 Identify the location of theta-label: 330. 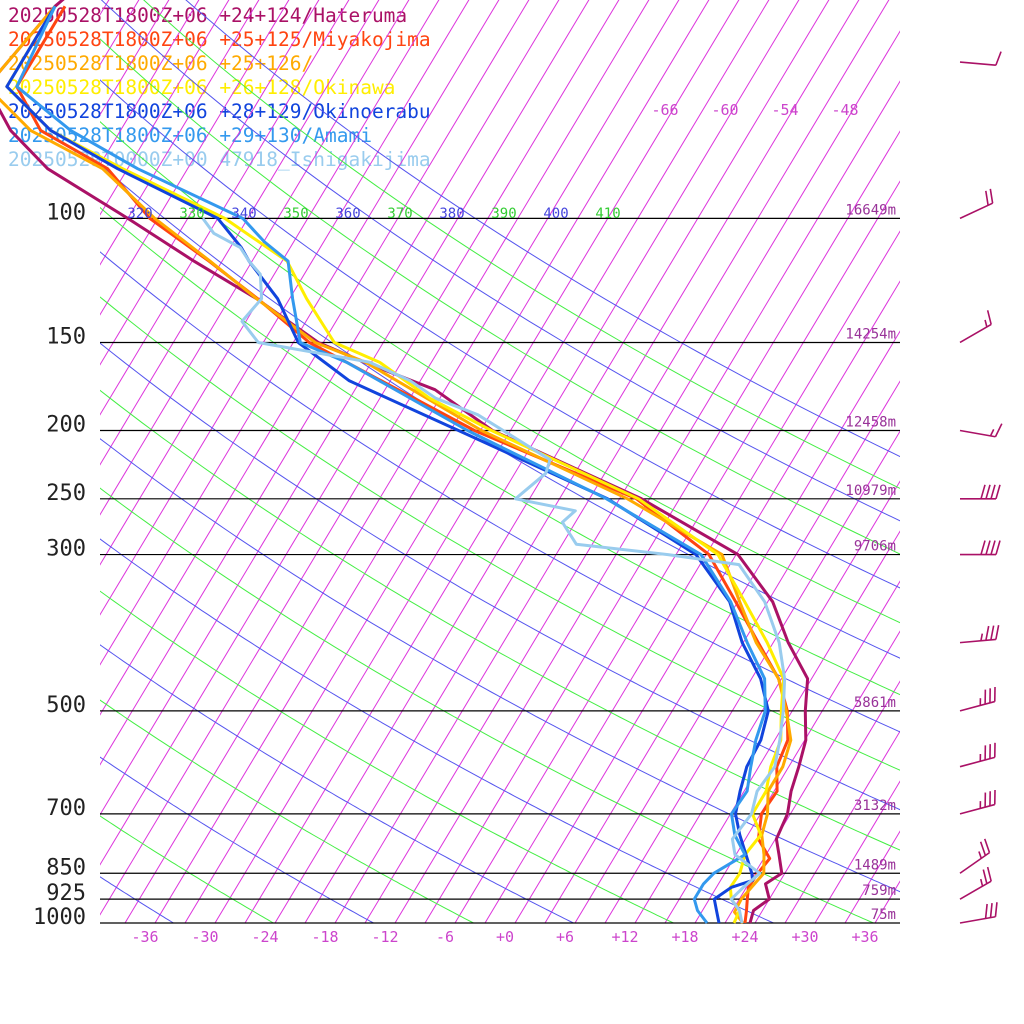
(191, 214).